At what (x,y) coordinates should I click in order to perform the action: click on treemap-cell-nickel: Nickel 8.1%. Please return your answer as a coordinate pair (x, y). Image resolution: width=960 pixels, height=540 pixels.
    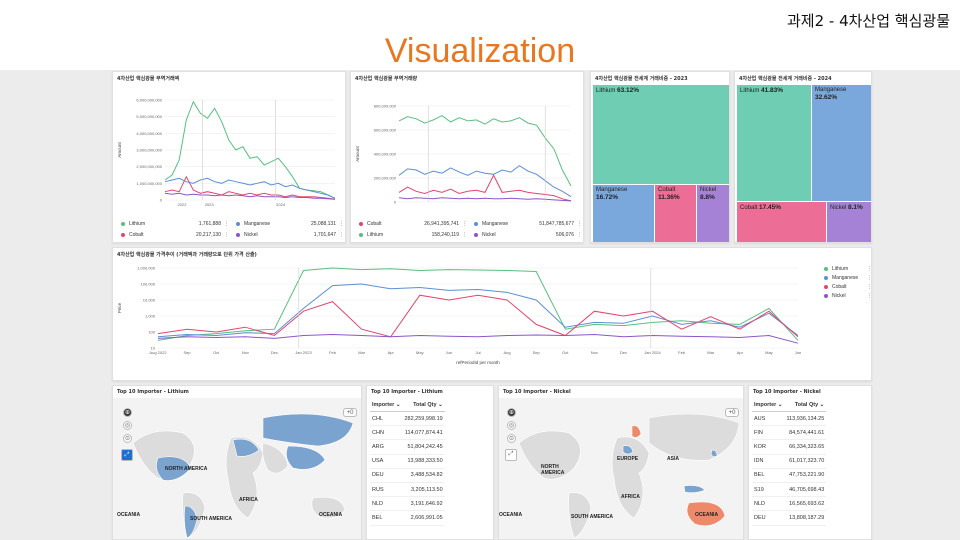
    Looking at the image, I should click on (849, 222).